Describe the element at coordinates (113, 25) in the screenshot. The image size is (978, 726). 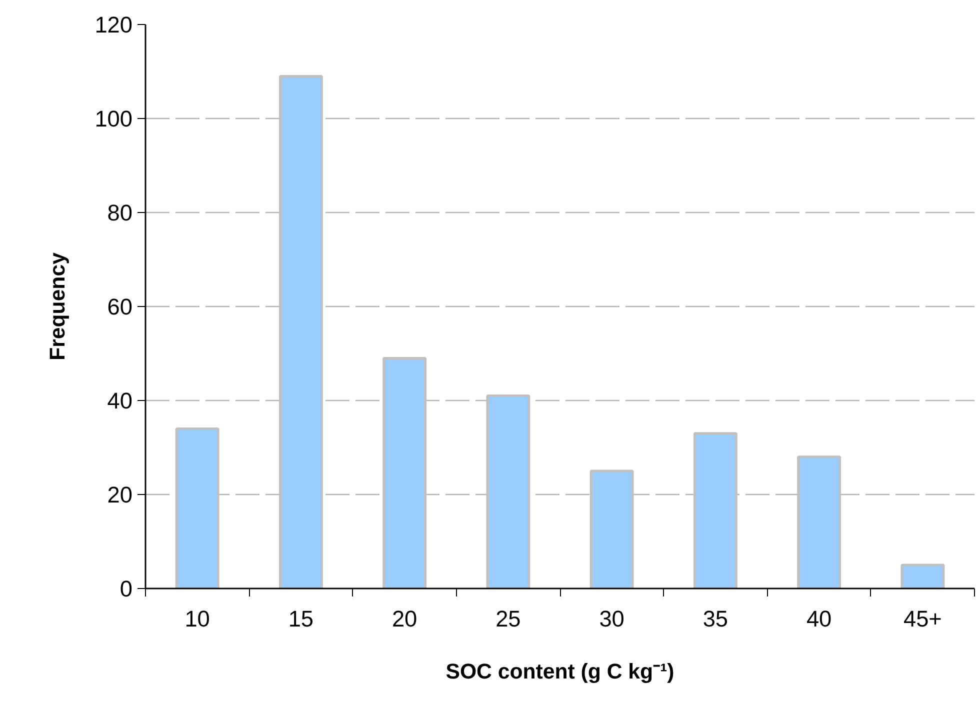
I see `y-tick-label: 120` at that location.